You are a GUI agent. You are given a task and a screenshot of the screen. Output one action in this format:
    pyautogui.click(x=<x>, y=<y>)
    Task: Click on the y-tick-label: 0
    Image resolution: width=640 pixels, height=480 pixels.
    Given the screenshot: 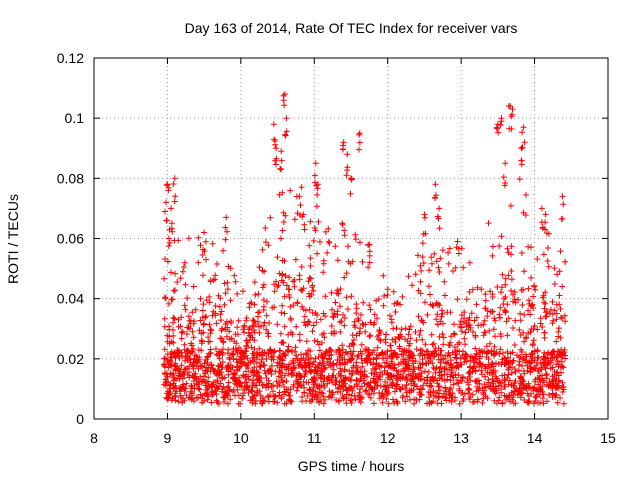 What is the action you would take?
    pyautogui.click(x=80, y=419)
    